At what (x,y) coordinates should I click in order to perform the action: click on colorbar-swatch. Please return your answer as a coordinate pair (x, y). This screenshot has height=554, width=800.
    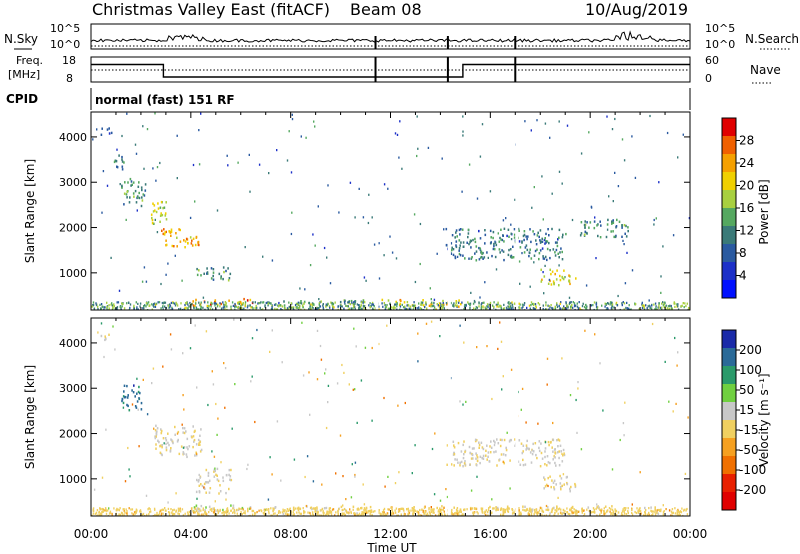
    Looking at the image, I should click on (729, 181).